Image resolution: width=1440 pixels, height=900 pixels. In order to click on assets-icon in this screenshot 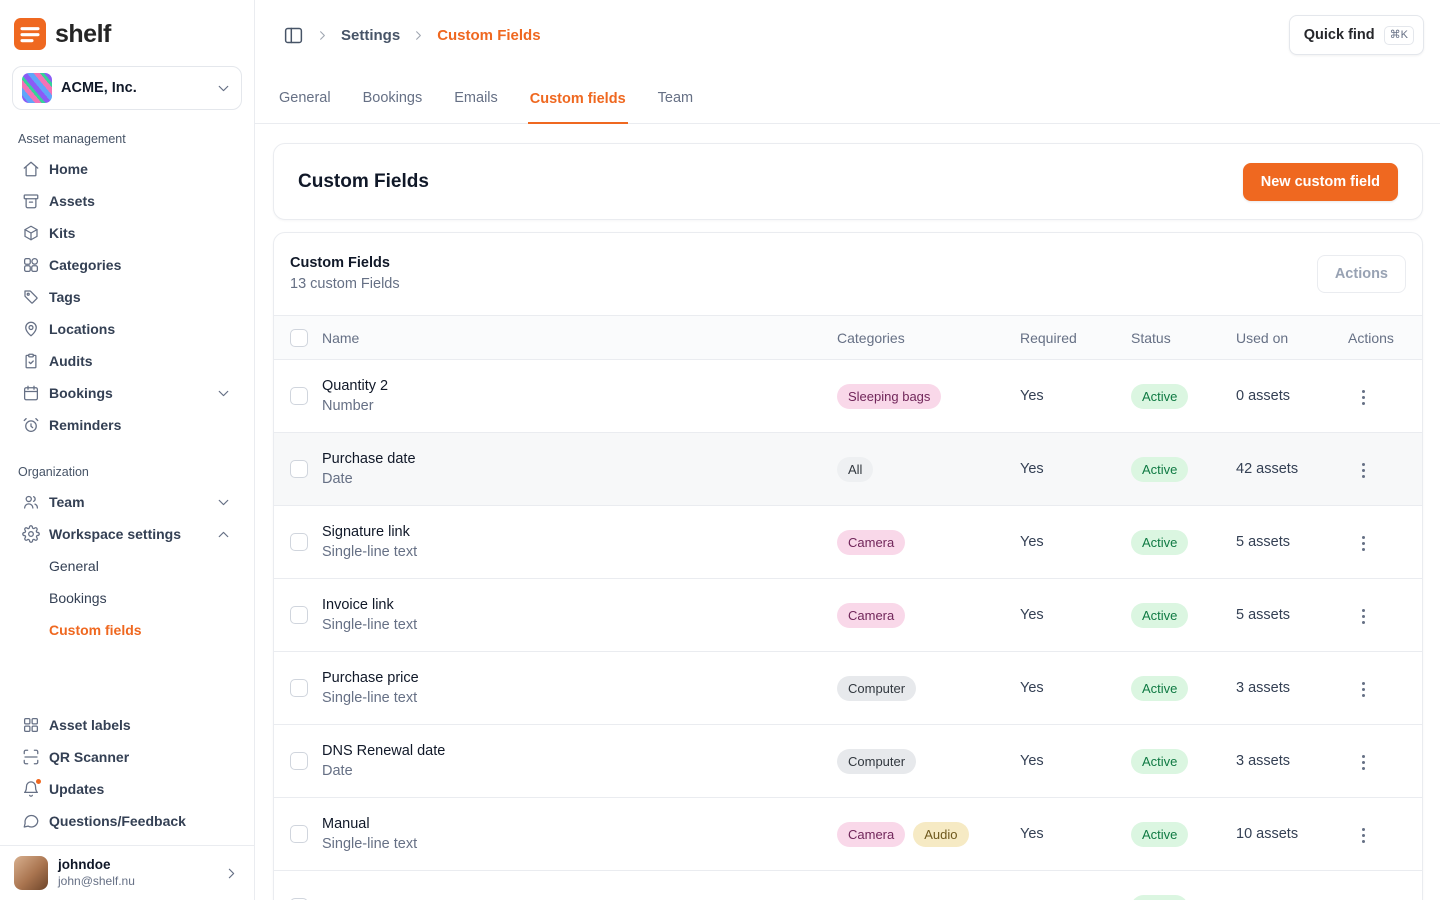, I will do `click(31, 201)`.